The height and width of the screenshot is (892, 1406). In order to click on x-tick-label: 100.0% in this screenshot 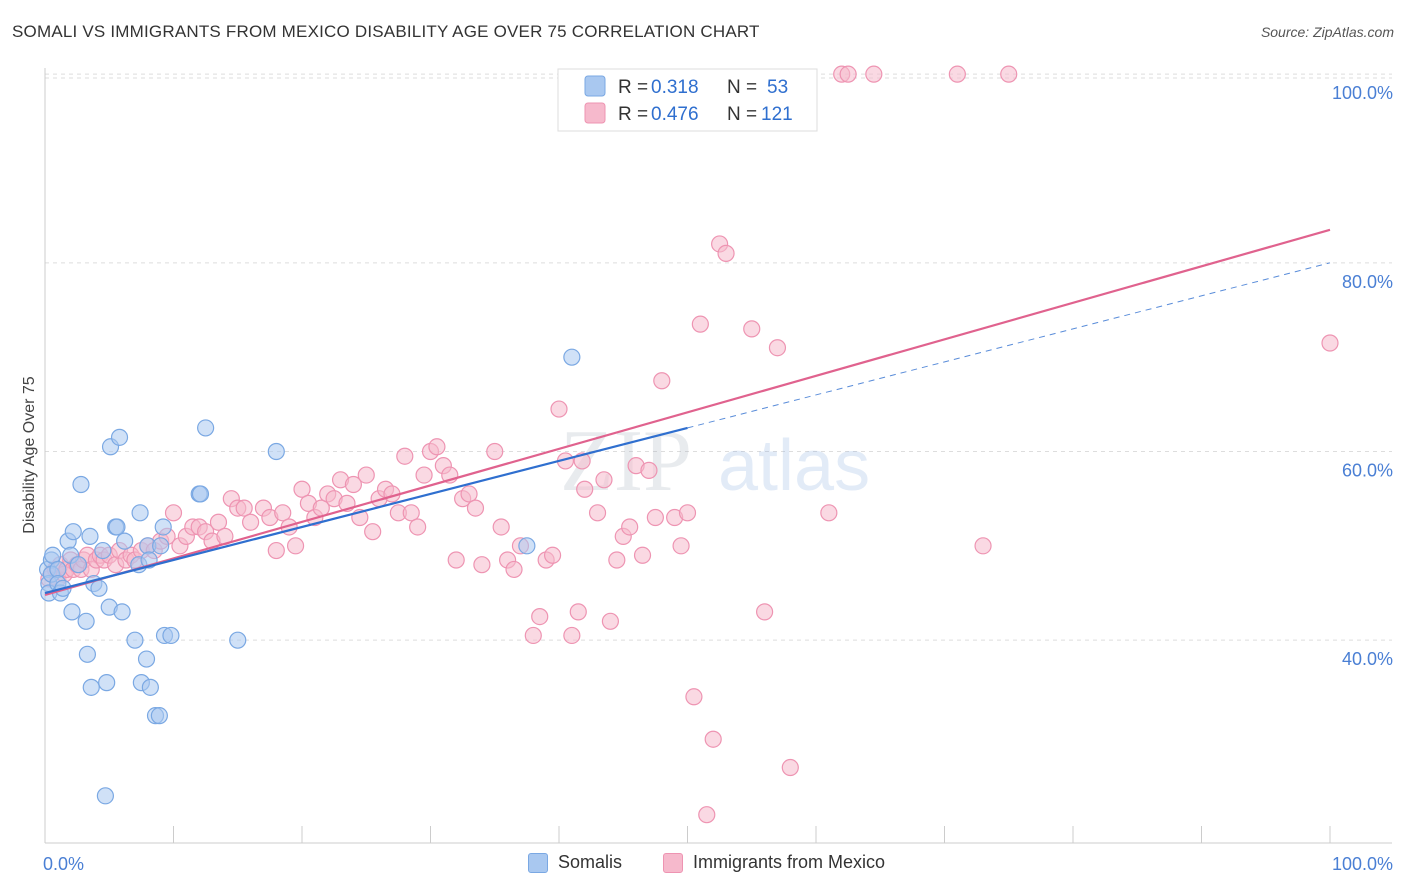, I will do `click(1362, 864)`.